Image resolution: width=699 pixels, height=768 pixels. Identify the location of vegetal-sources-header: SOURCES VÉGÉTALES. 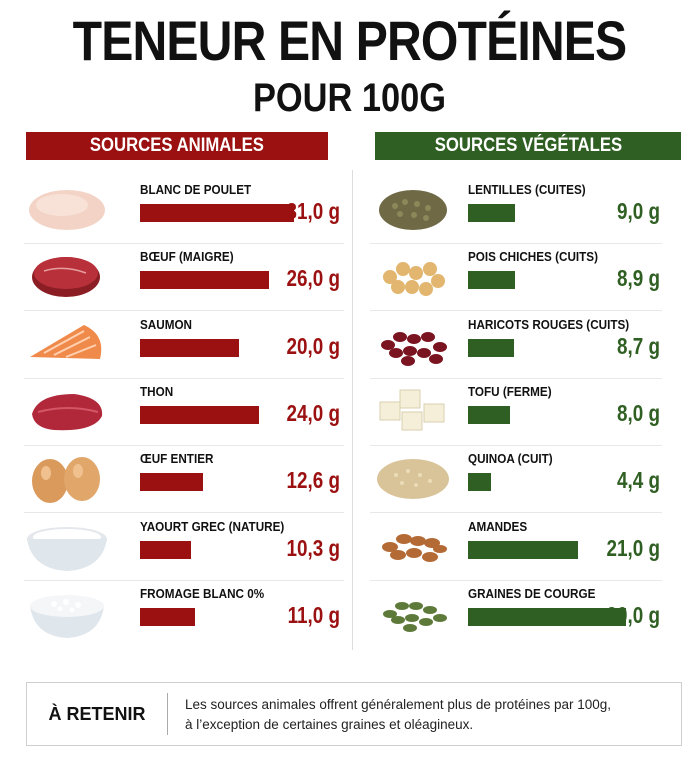
(528, 146).